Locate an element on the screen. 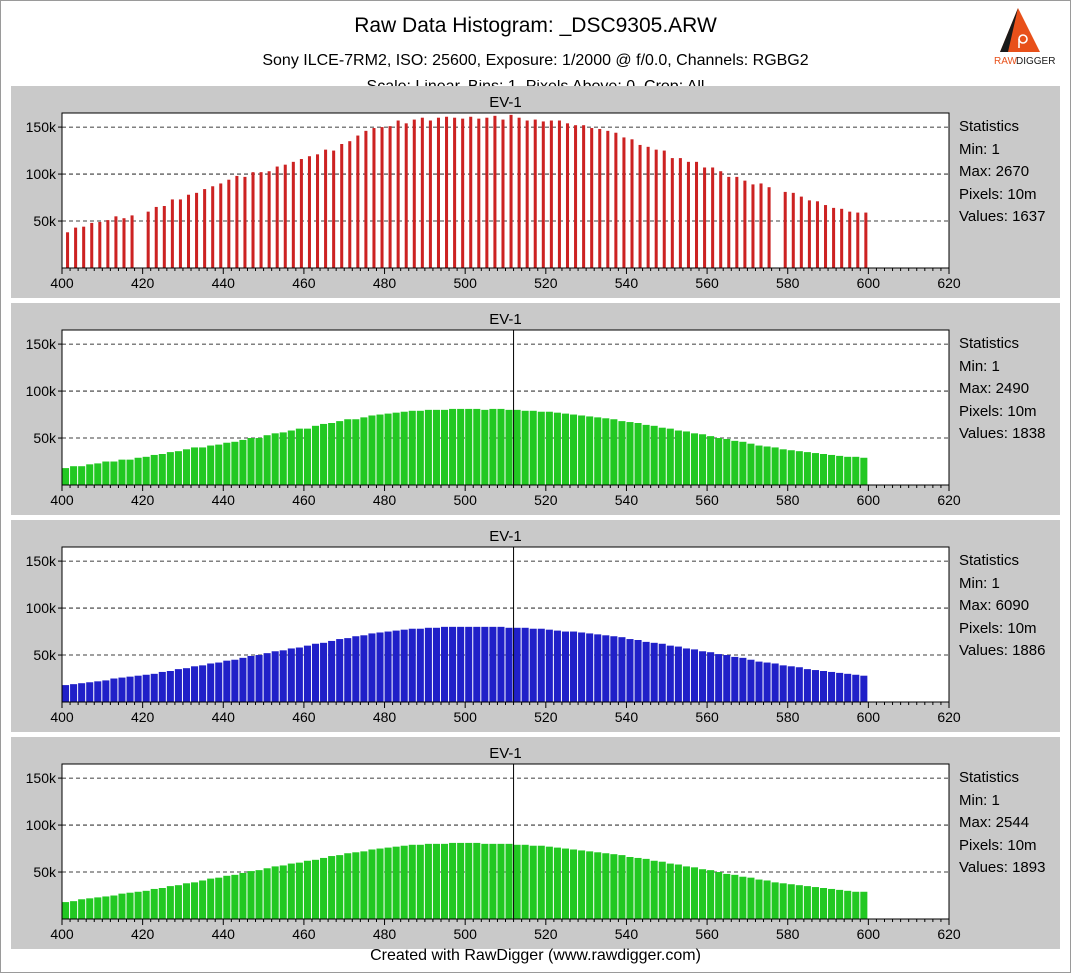 The image size is (1071, 973). y-tick-label: 50k is located at coordinates (45, 655).